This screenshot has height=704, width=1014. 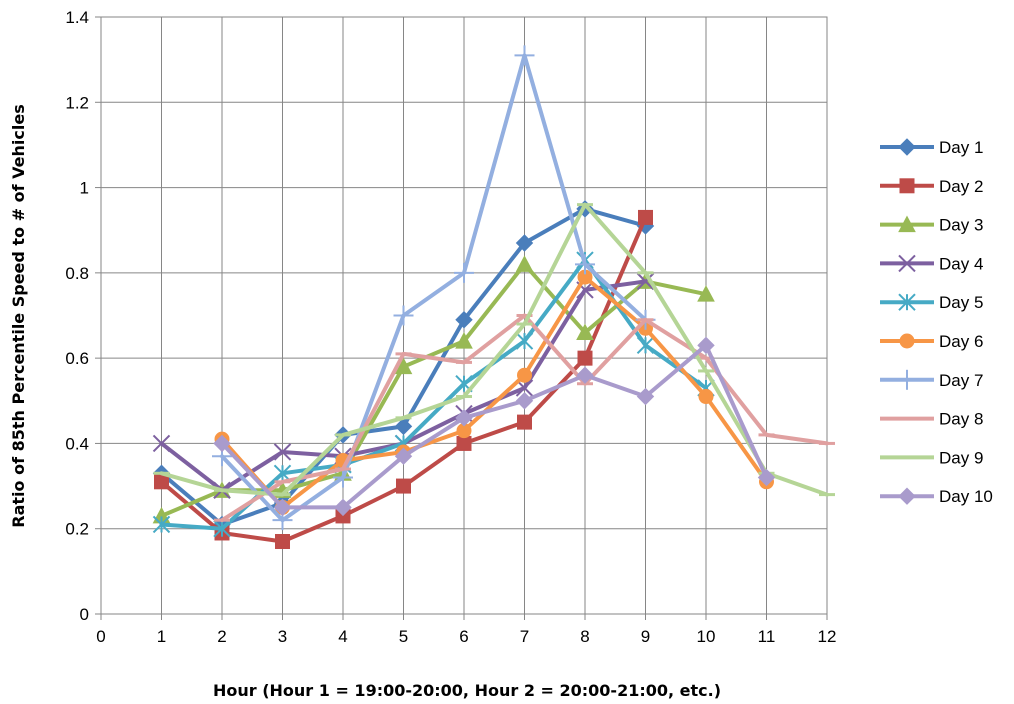 What do you see at coordinates (767, 636) in the screenshot?
I see `x-tick-label: 11` at bounding box center [767, 636].